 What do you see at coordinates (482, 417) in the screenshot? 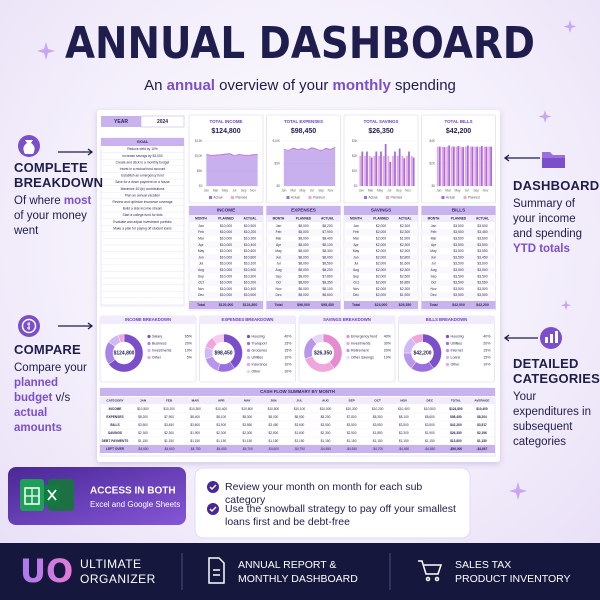
I see `cell: $8,204` at bounding box center [482, 417].